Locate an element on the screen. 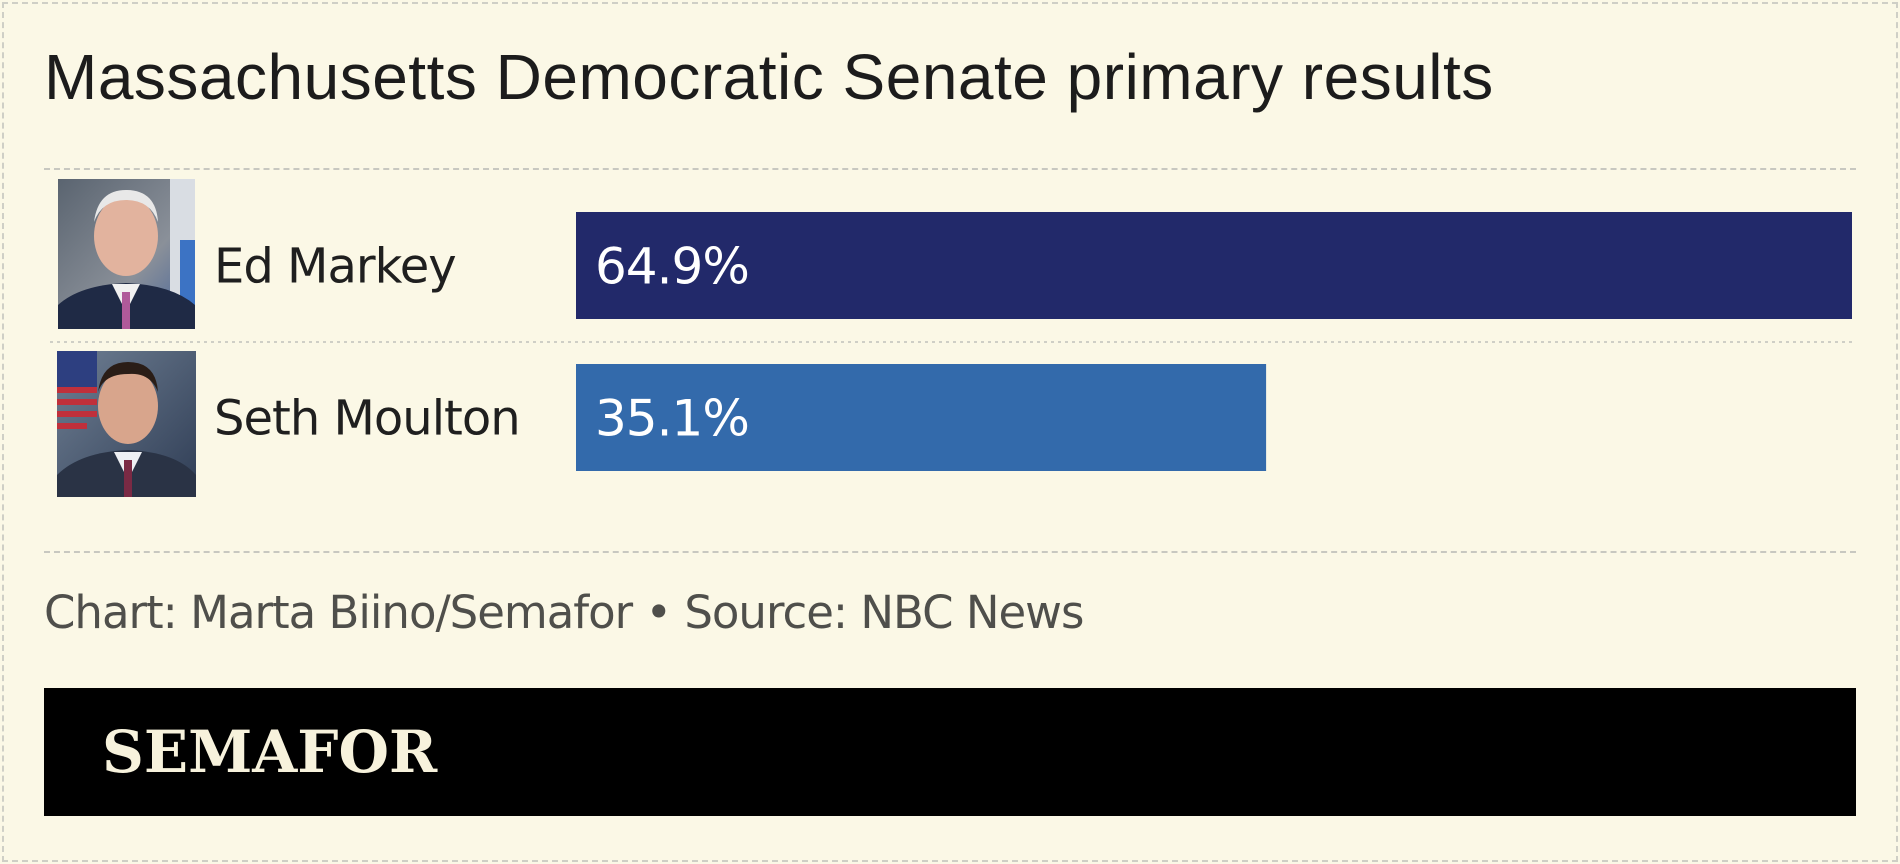  flag-detail is located at coordinates (77, 390).